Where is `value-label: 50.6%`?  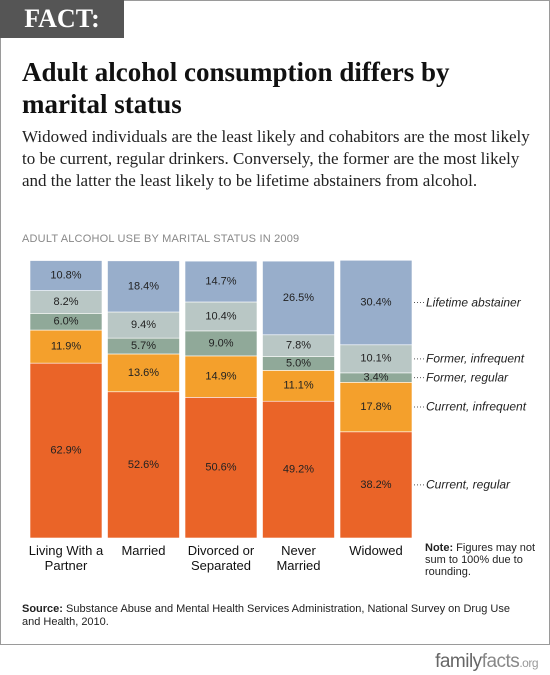 value-label: 50.6% is located at coordinates (220, 468).